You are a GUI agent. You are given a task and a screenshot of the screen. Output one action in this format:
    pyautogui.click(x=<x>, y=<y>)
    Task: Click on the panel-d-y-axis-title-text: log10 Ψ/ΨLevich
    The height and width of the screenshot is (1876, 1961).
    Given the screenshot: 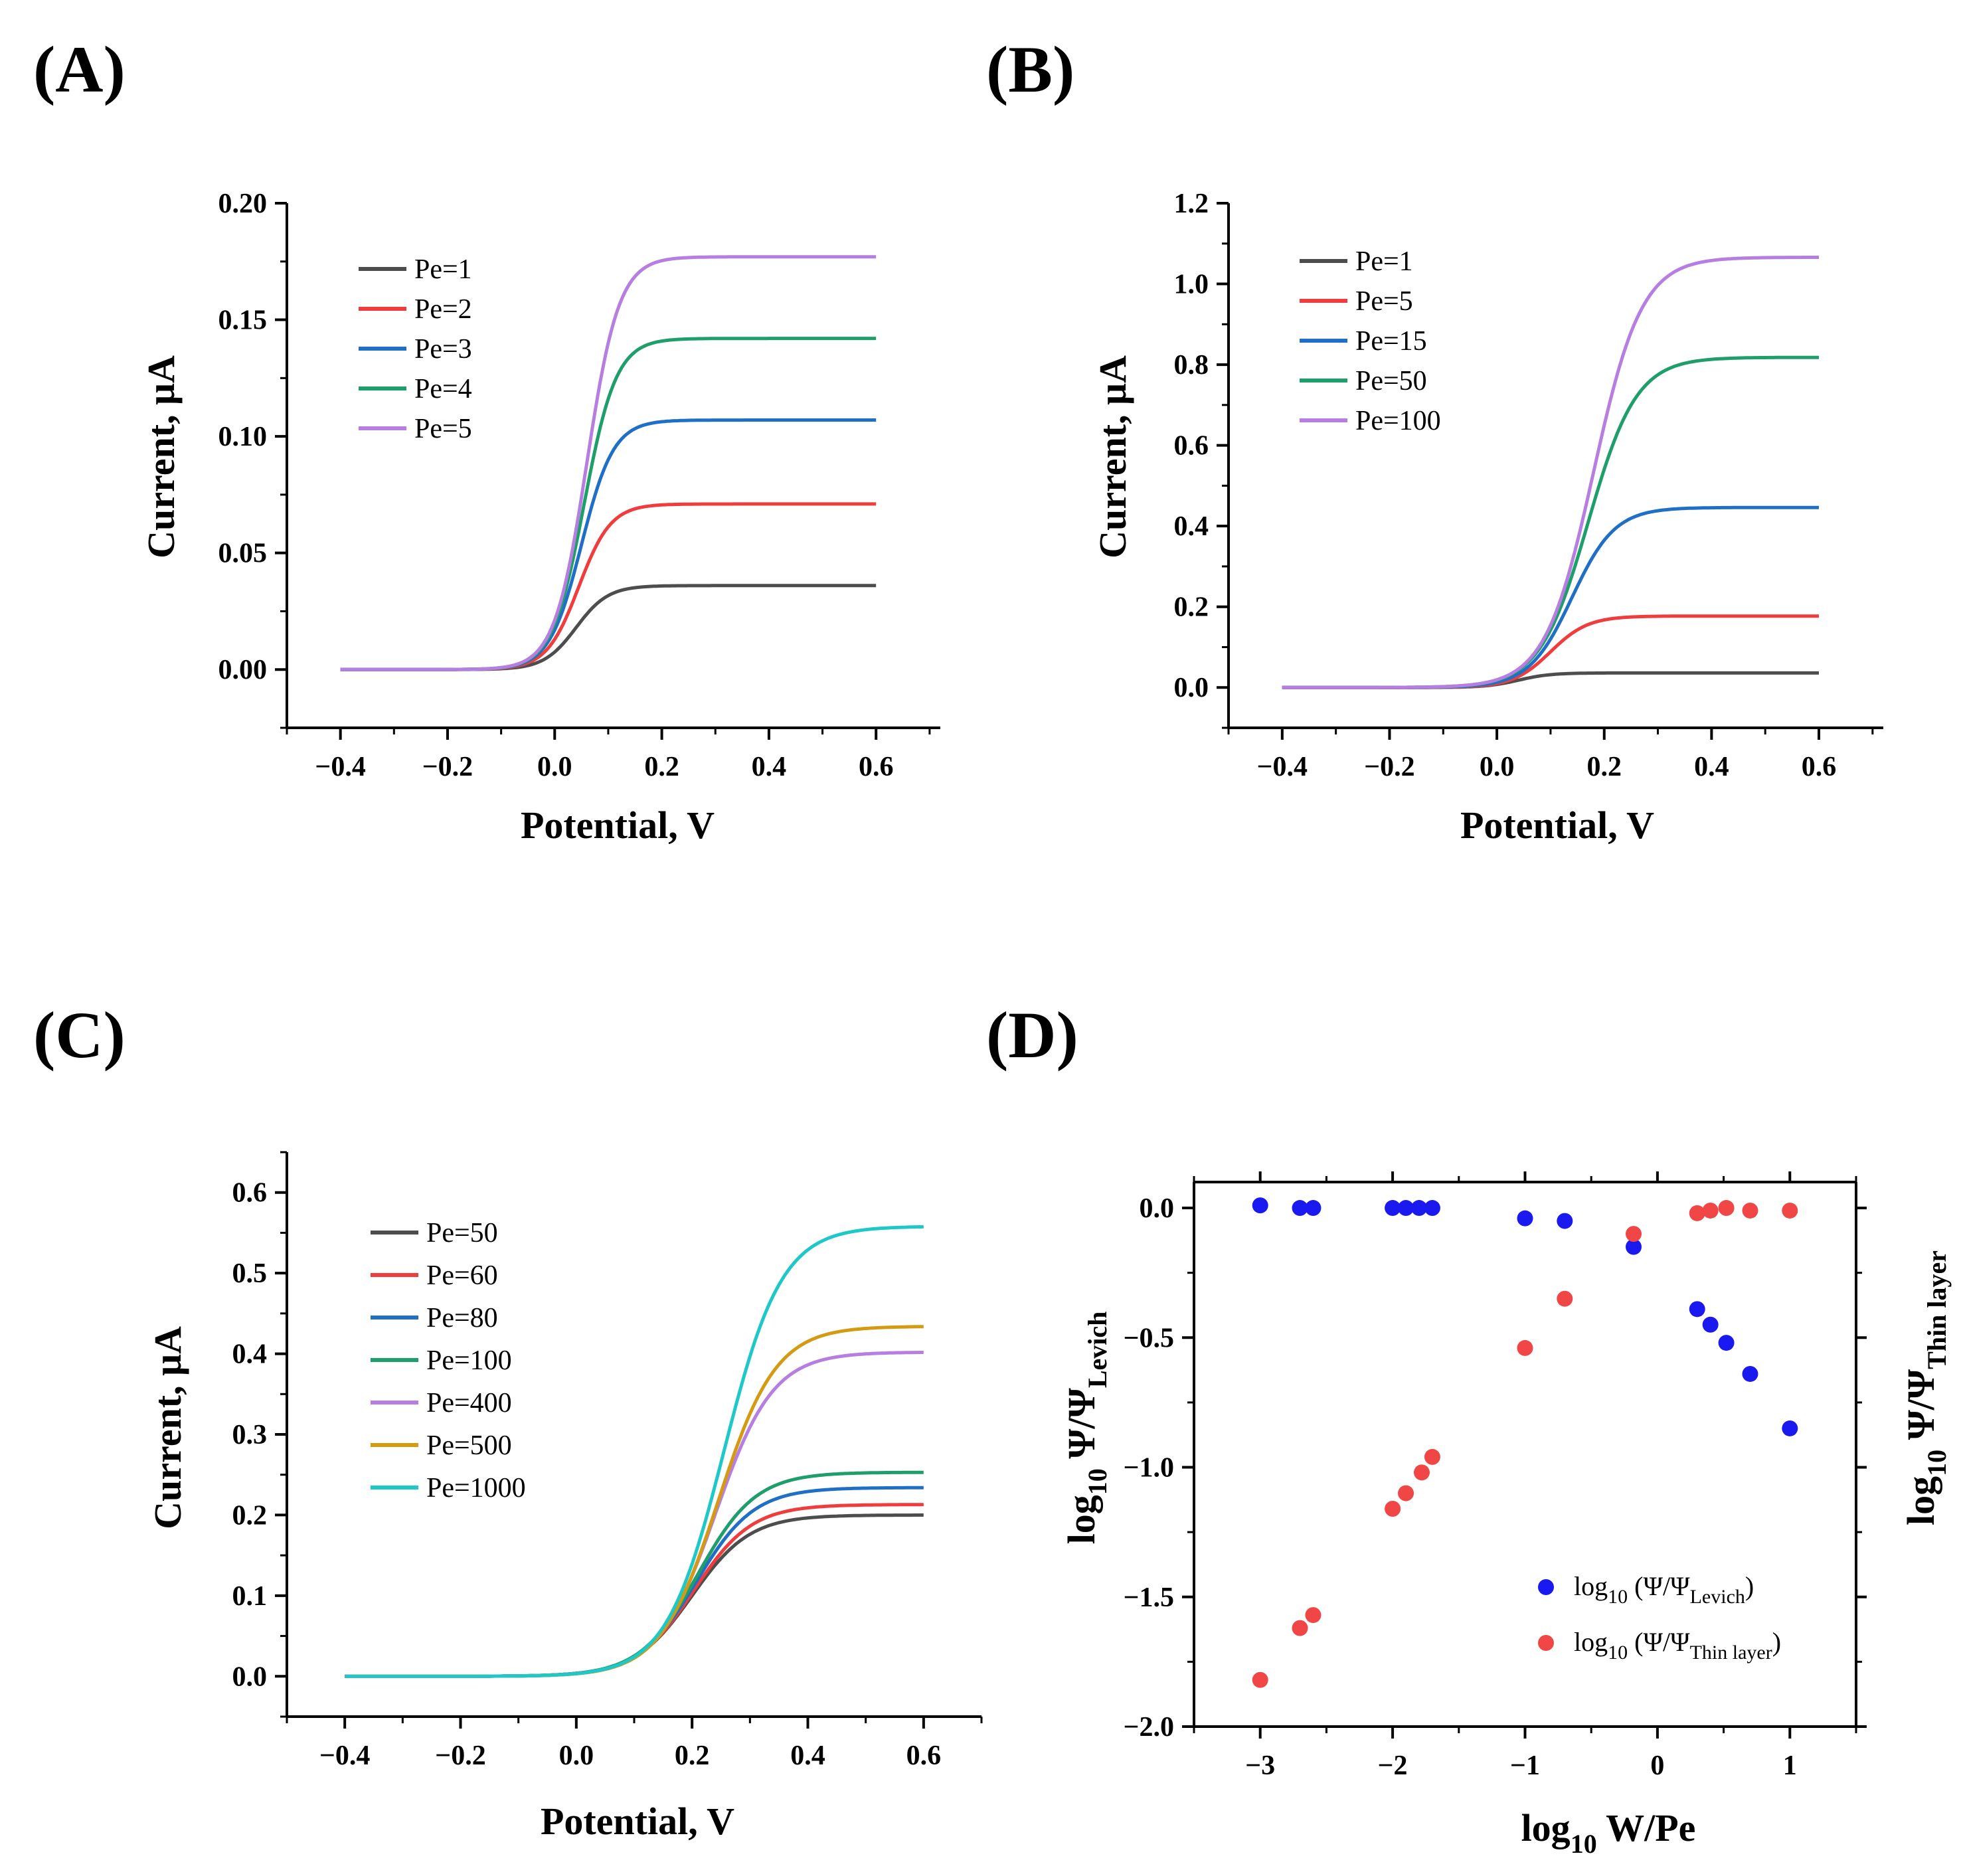 What is the action you would take?
    pyautogui.click(x=1086, y=1428)
    